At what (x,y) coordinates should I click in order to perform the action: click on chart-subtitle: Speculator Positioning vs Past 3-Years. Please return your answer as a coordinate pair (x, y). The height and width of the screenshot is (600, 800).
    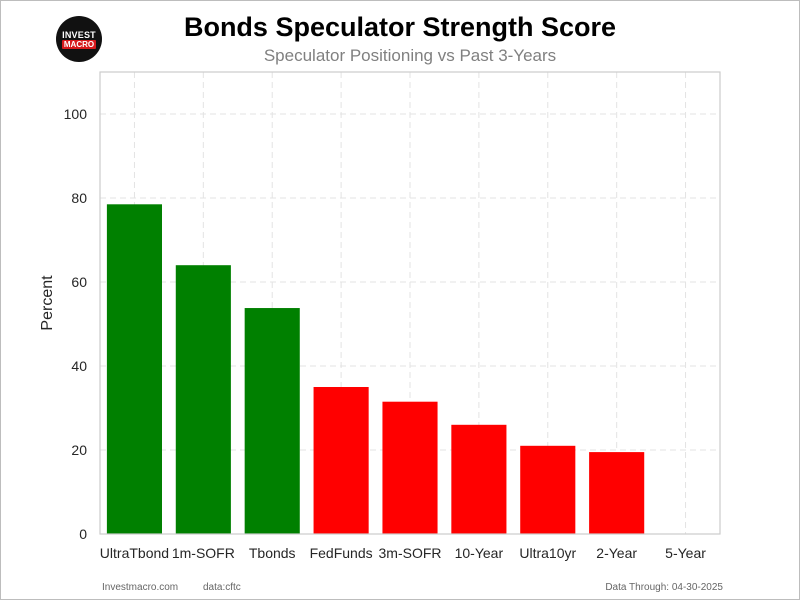
    Looking at the image, I should click on (410, 55).